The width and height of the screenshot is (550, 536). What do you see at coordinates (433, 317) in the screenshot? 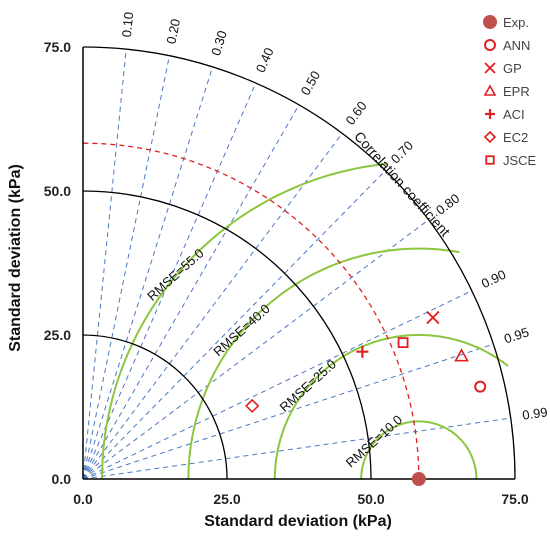
I see `data-point-gp` at bounding box center [433, 317].